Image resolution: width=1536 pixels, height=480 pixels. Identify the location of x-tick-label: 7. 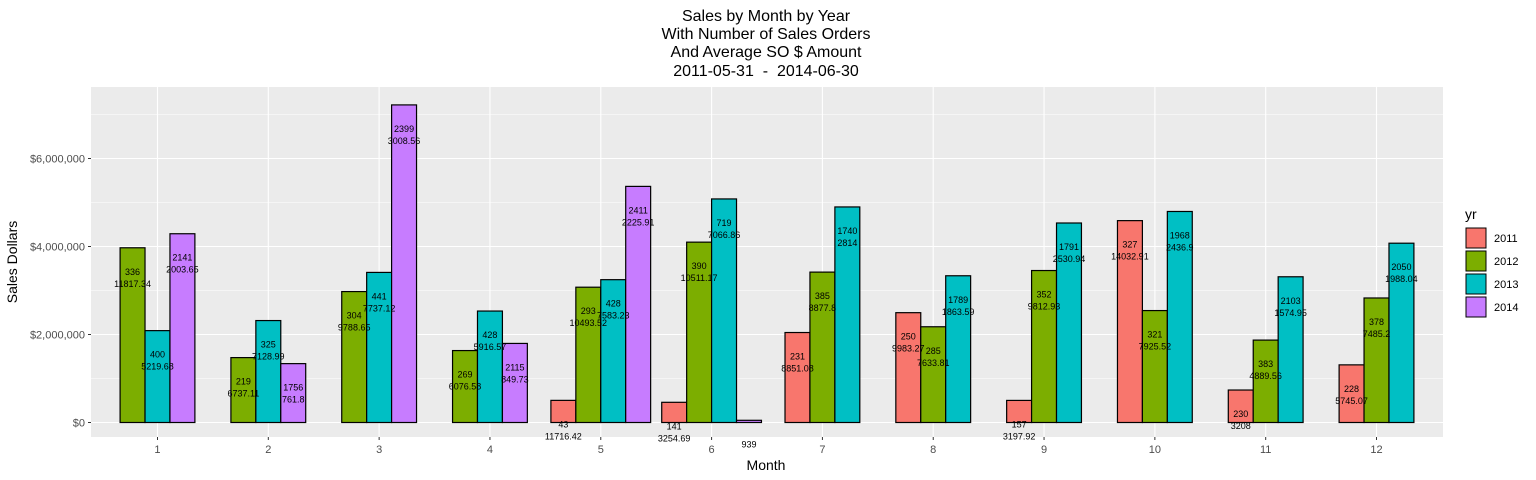
(822, 450).